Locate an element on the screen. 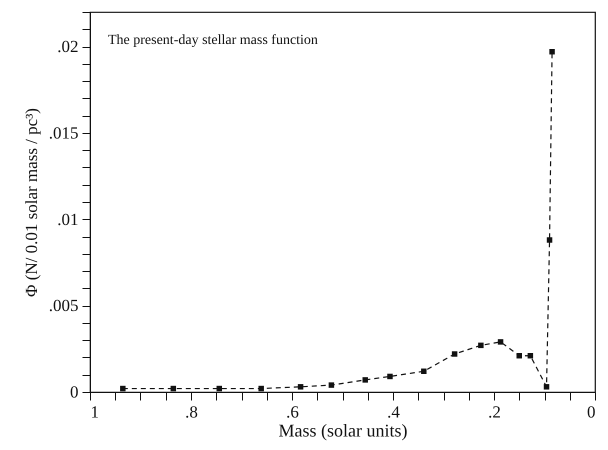 The height and width of the screenshot is (450, 608). x-tick-label: 0 is located at coordinates (591, 412).